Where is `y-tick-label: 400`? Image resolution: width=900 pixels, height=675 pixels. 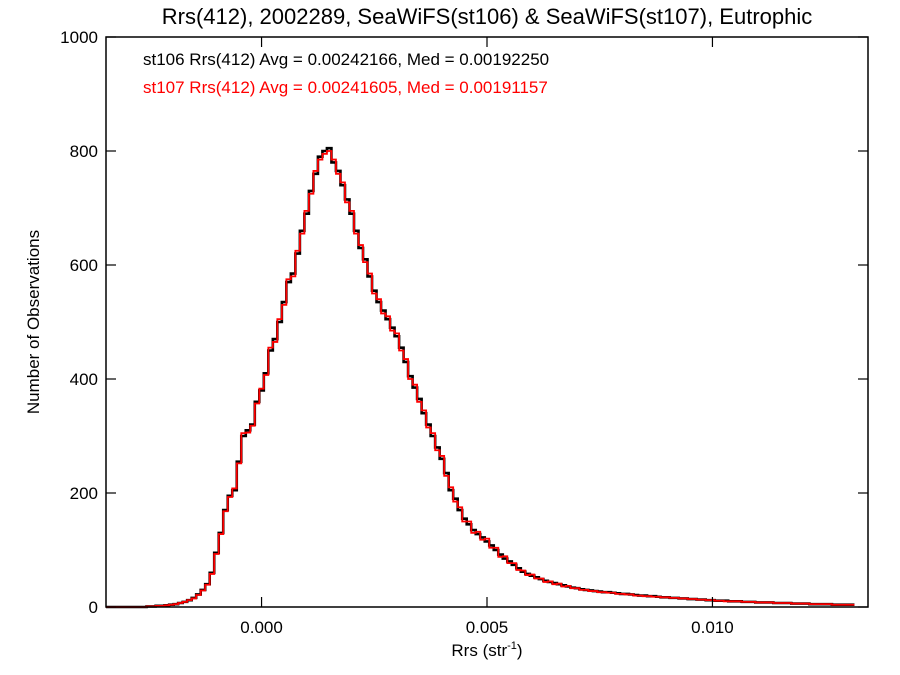
y-tick-label: 400 is located at coordinates (84, 379).